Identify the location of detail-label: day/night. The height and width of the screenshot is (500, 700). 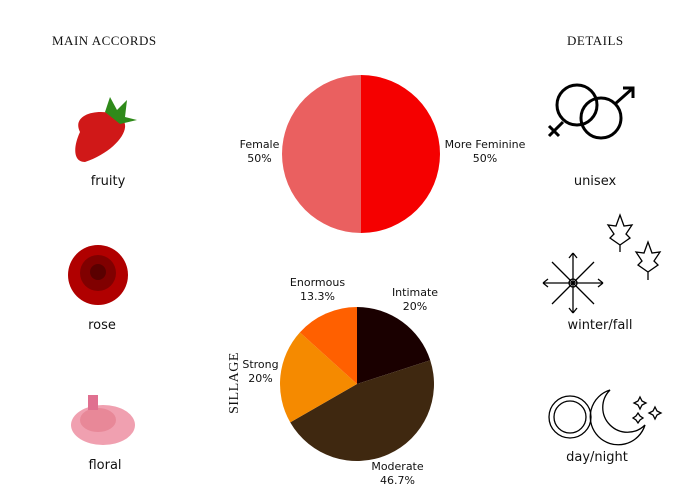
(597, 457).